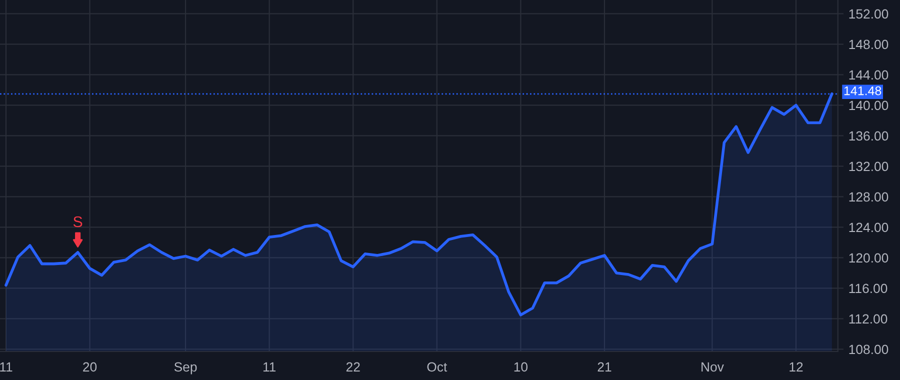  I want to click on x-tick-label: Nov, so click(713, 367).